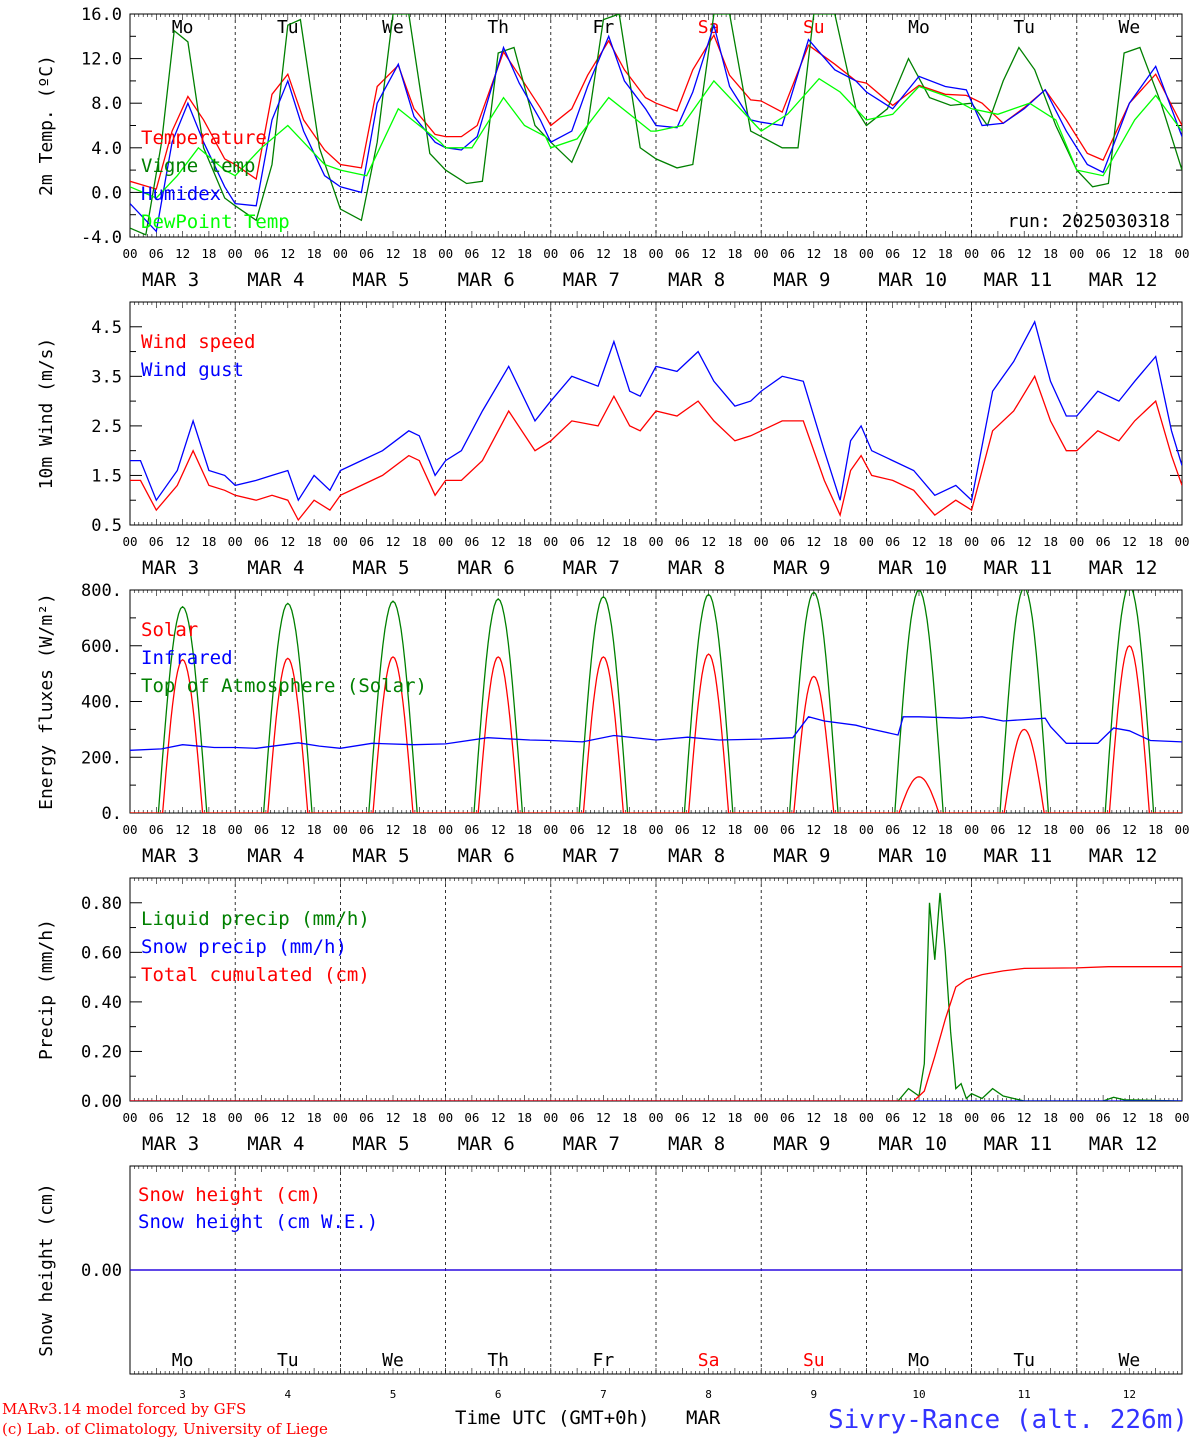  Describe the element at coordinates (288, 1360) in the screenshot. I see `day-name-label: Tu` at that location.